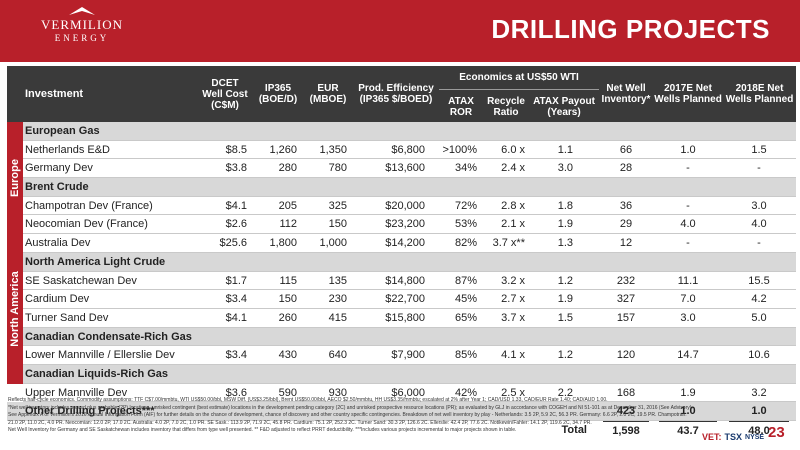 This screenshot has height=450, width=800. I want to click on totals-2017e: 43.7, so click(688, 430).